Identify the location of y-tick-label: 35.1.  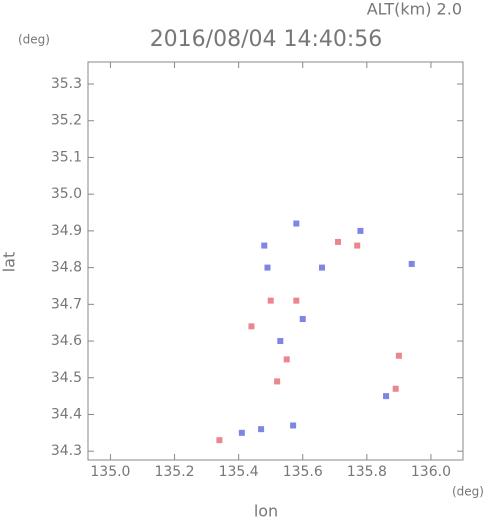
(66, 157).